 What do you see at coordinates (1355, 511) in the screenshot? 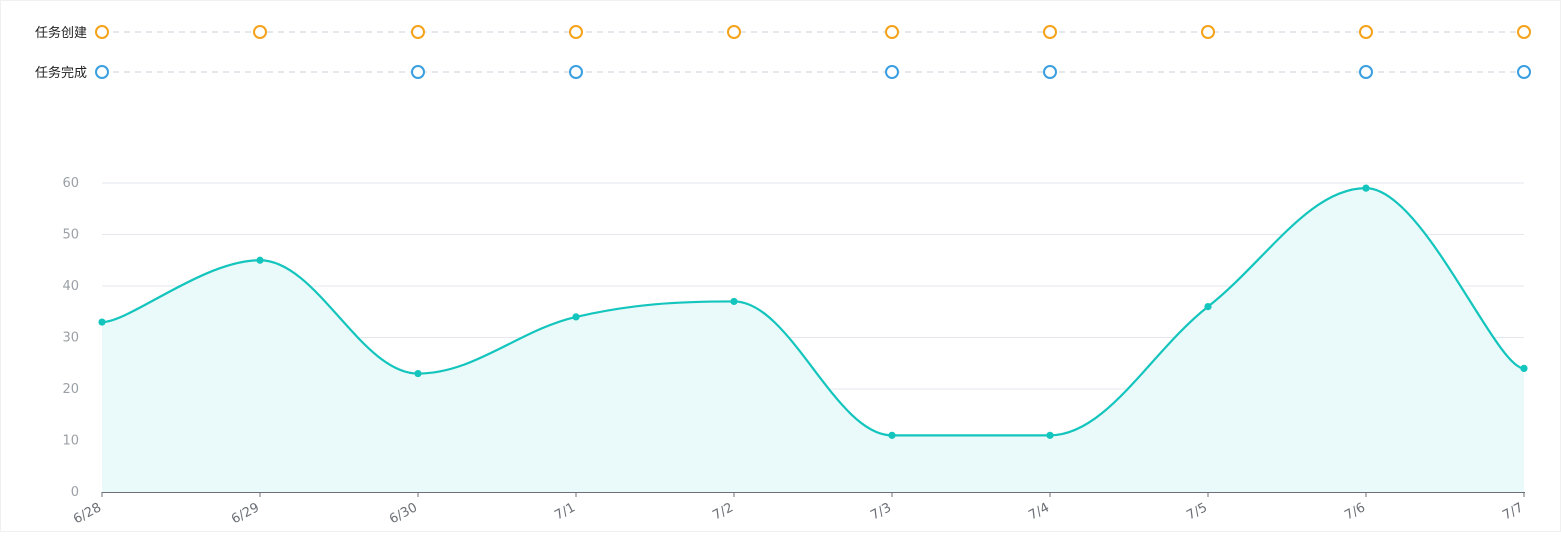
I see `x-tick-label: 7/6` at bounding box center [1355, 511].